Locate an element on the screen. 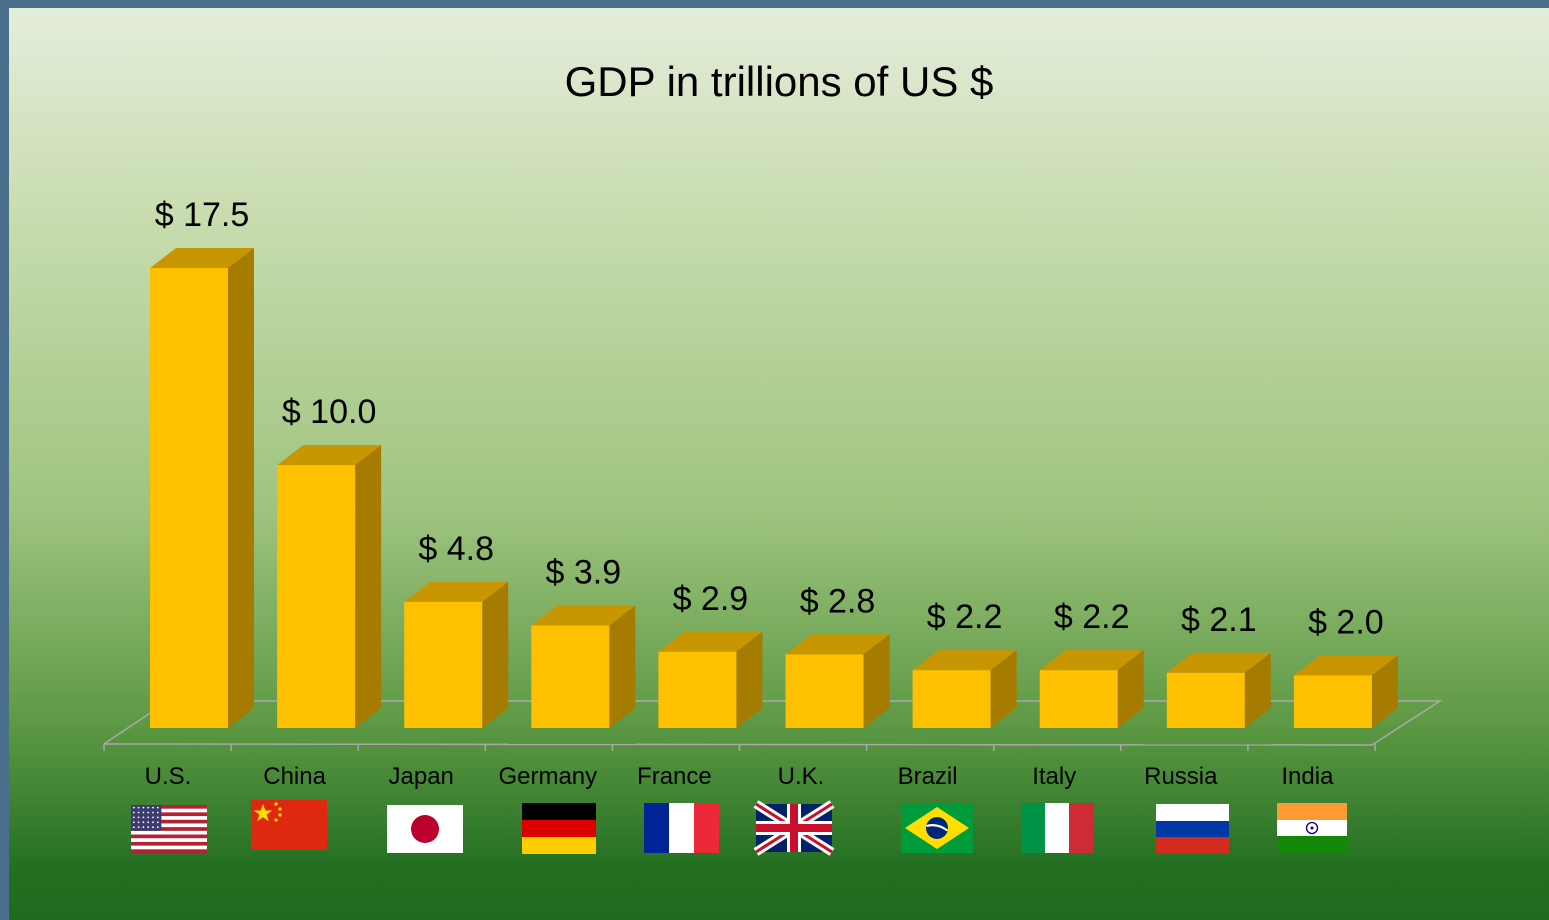 This screenshot has width=1549, height=920. data-label-china: $ 10.0 is located at coordinates (329, 412).